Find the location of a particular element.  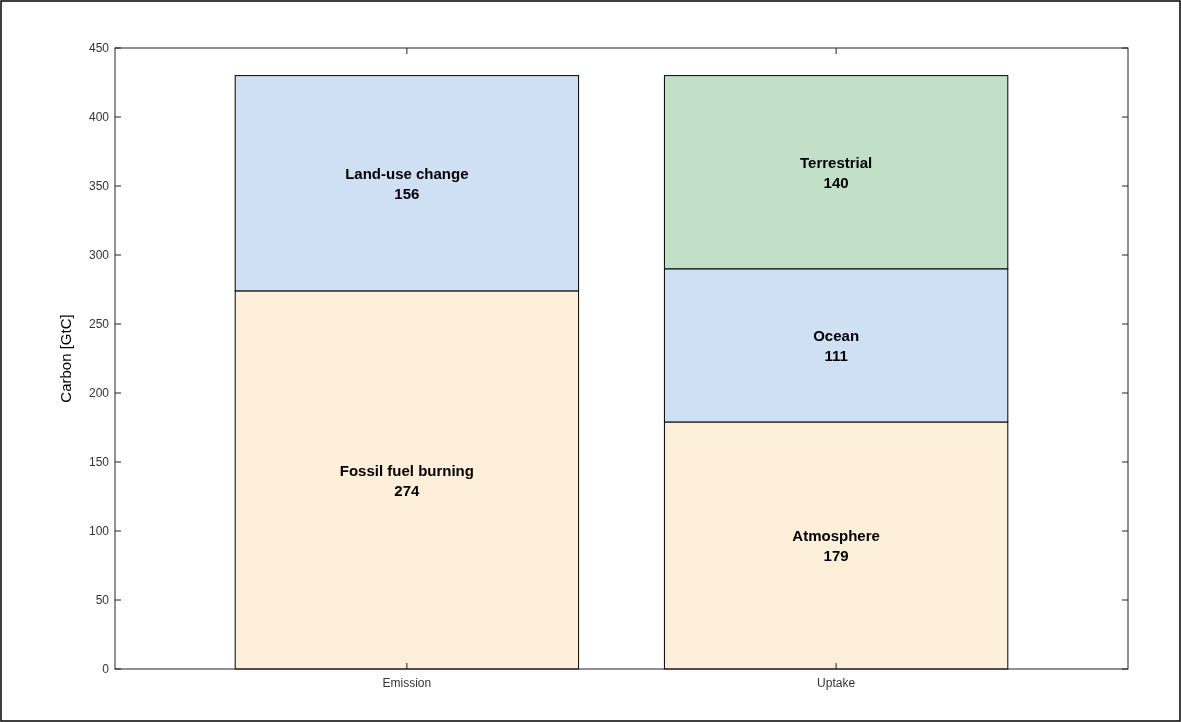

x-tick-label: Uptake is located at coordinates (836, 683).